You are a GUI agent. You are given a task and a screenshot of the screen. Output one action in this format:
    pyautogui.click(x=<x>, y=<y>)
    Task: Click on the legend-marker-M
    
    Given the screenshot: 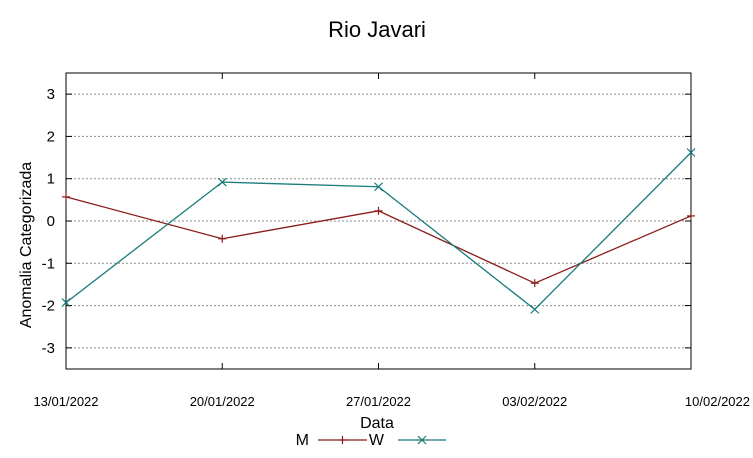 What is the action you would take?
    pyautogui.click(x=342, y=440)
    